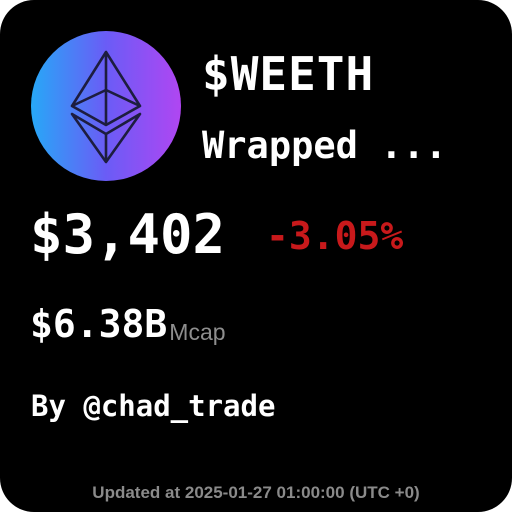 Image resolution: width=512 pixels, height=512 pixels. What do you see at coordinates (153, 406) in the screenshot?
I see `author-credit: By @chad_trade` at bounding box center [153, 406].